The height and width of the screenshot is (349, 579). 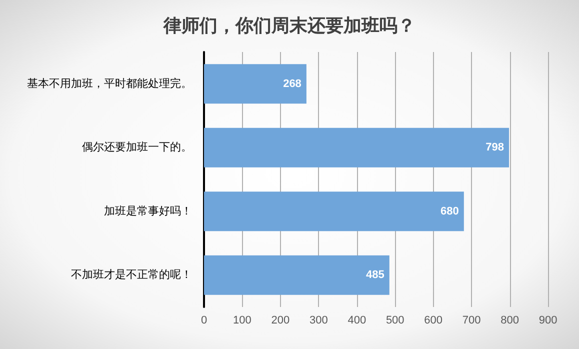 I want to click on data-label: 268, so click(x=292, y=84).